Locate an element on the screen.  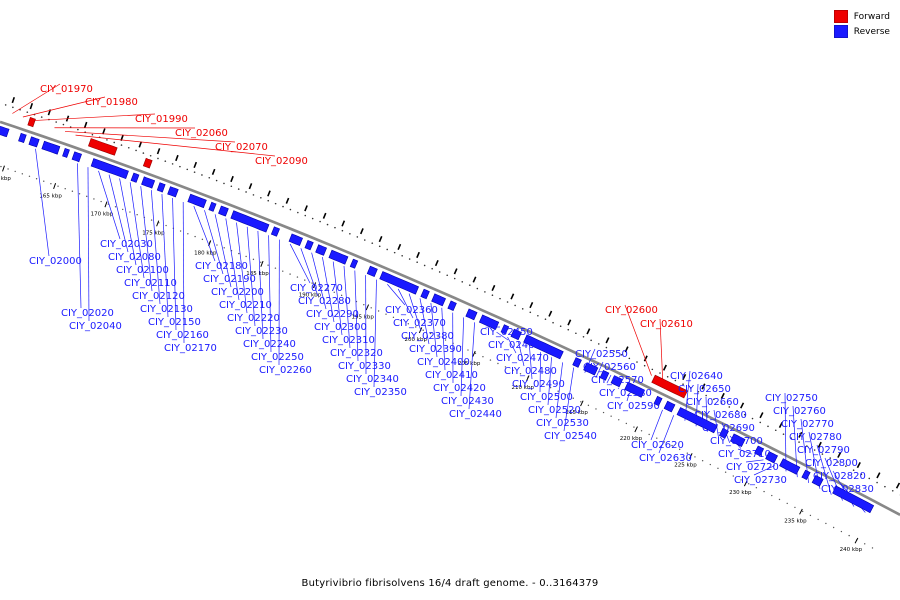
gene-label: CIY_02820 is located at coordinates (839, 476).